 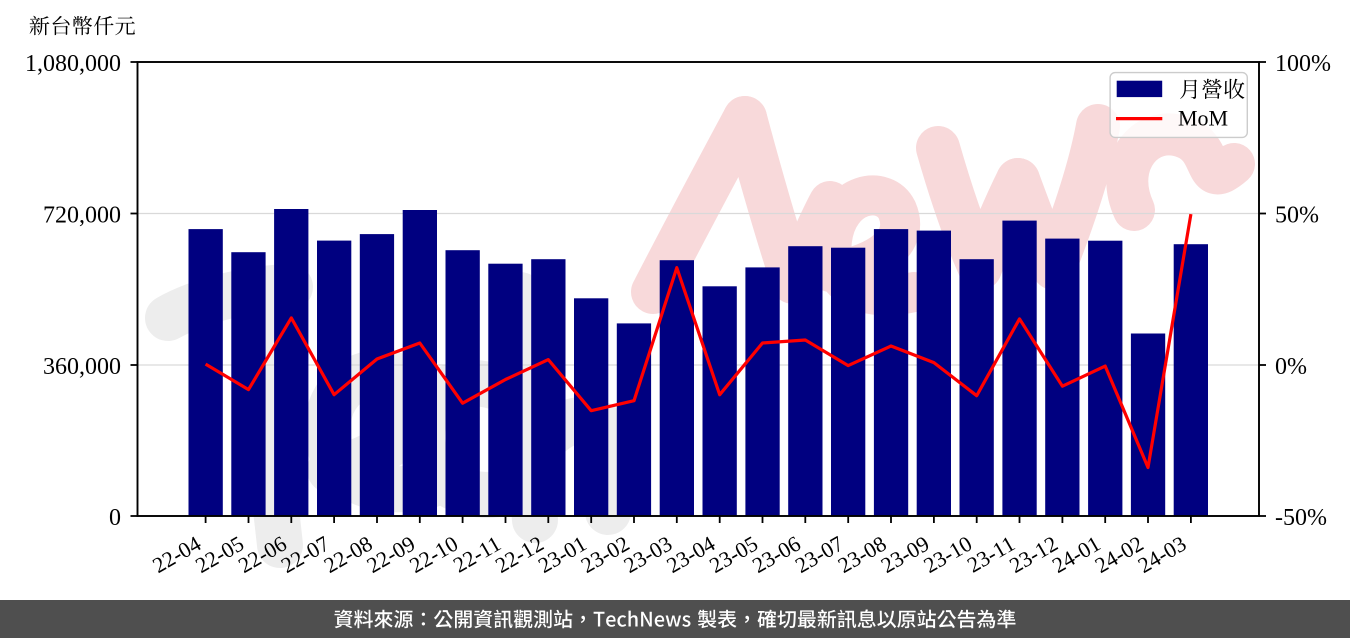 What do you see at coordinates (82, 216) in the screenshot?
I see `svg-text: 720,000` at bounding box center [82, 216].